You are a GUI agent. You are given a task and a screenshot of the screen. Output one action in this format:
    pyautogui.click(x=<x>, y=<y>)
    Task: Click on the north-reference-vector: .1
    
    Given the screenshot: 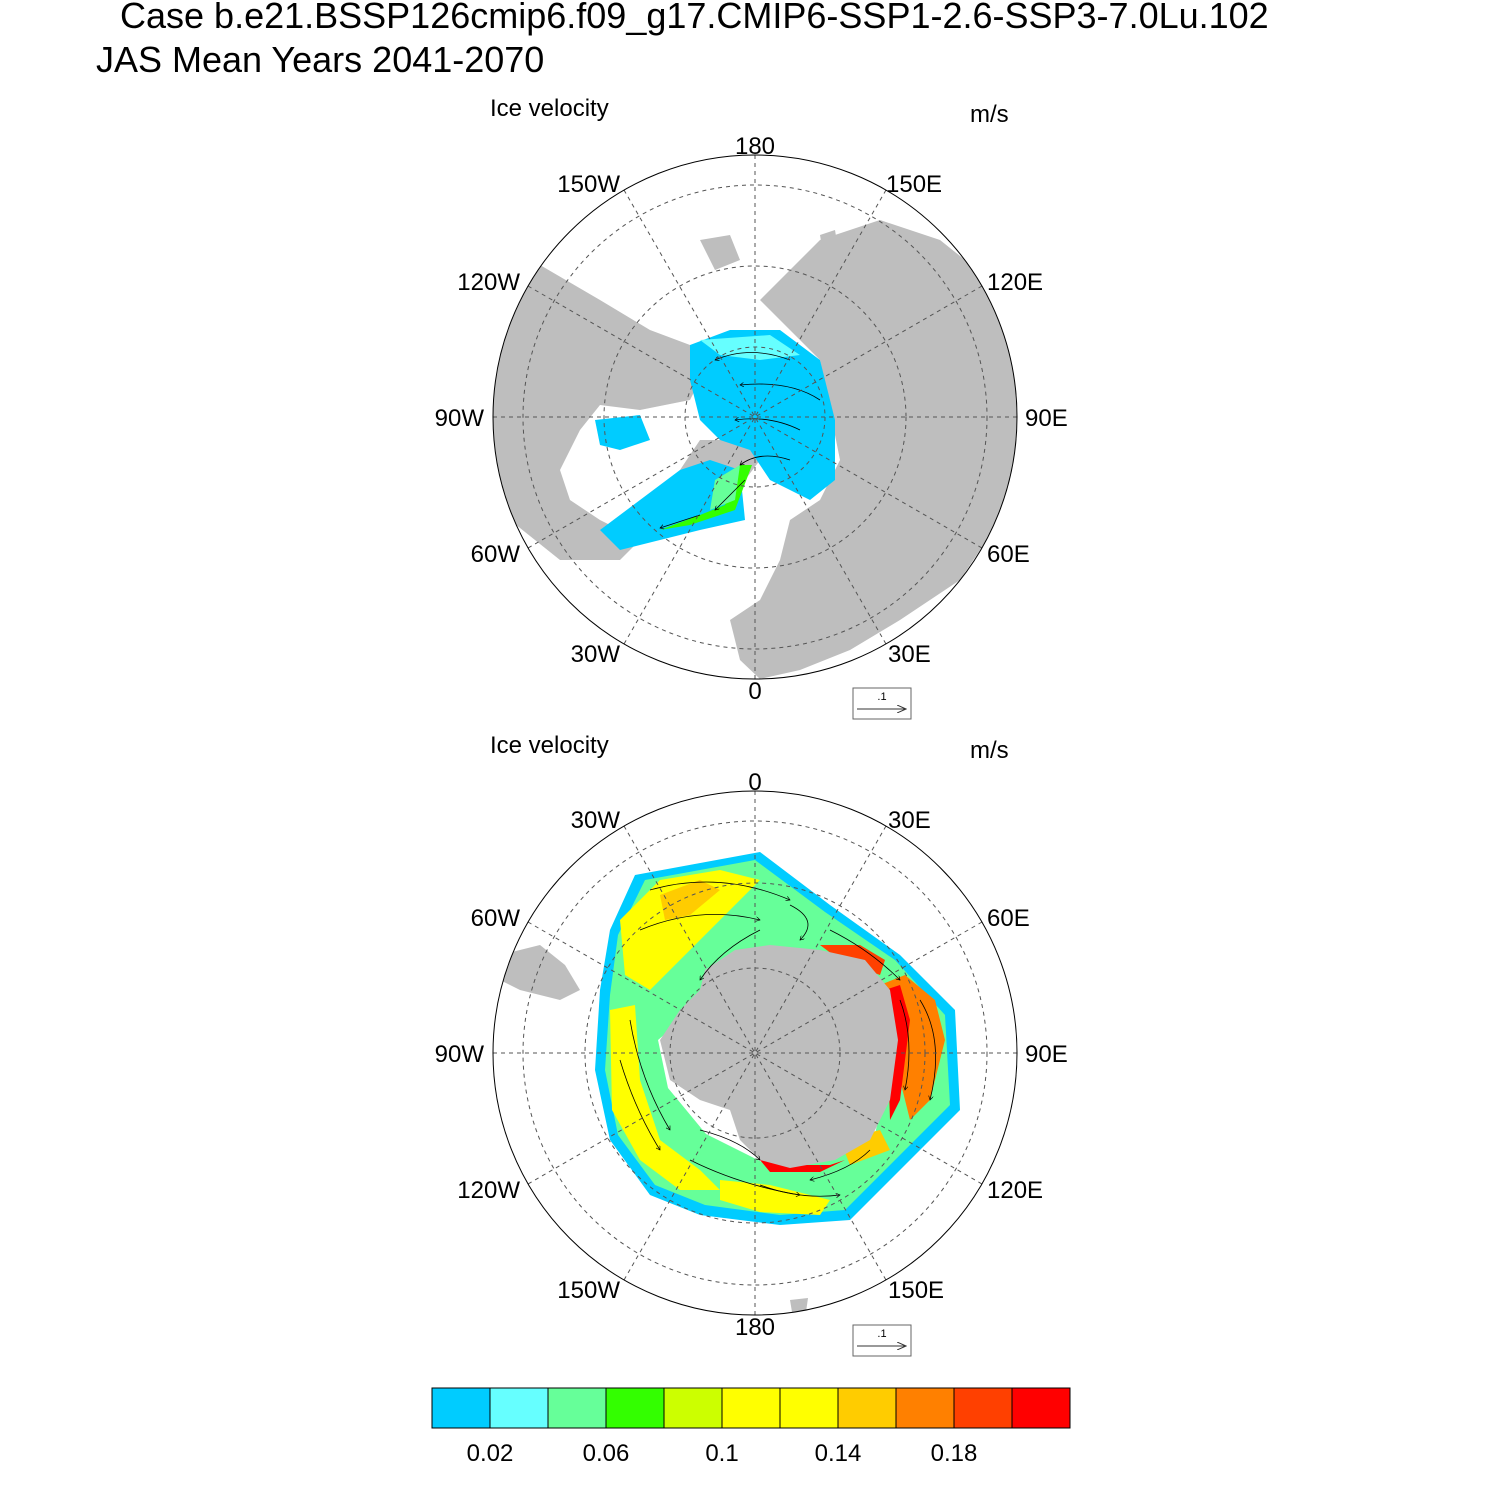 What is the action you would take?
    pyautogui.click(x=882, y=703)
    